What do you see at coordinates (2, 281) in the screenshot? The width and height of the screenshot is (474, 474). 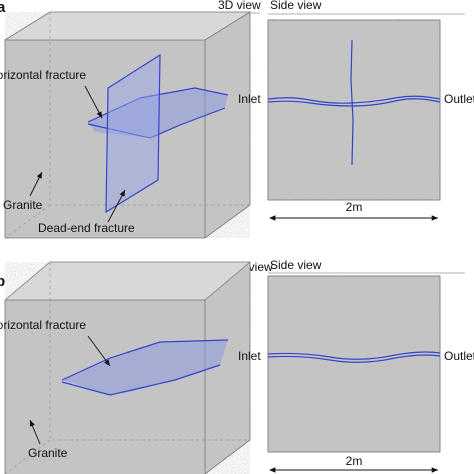 I see `panel-label: b` at bounding box center [2, 281].